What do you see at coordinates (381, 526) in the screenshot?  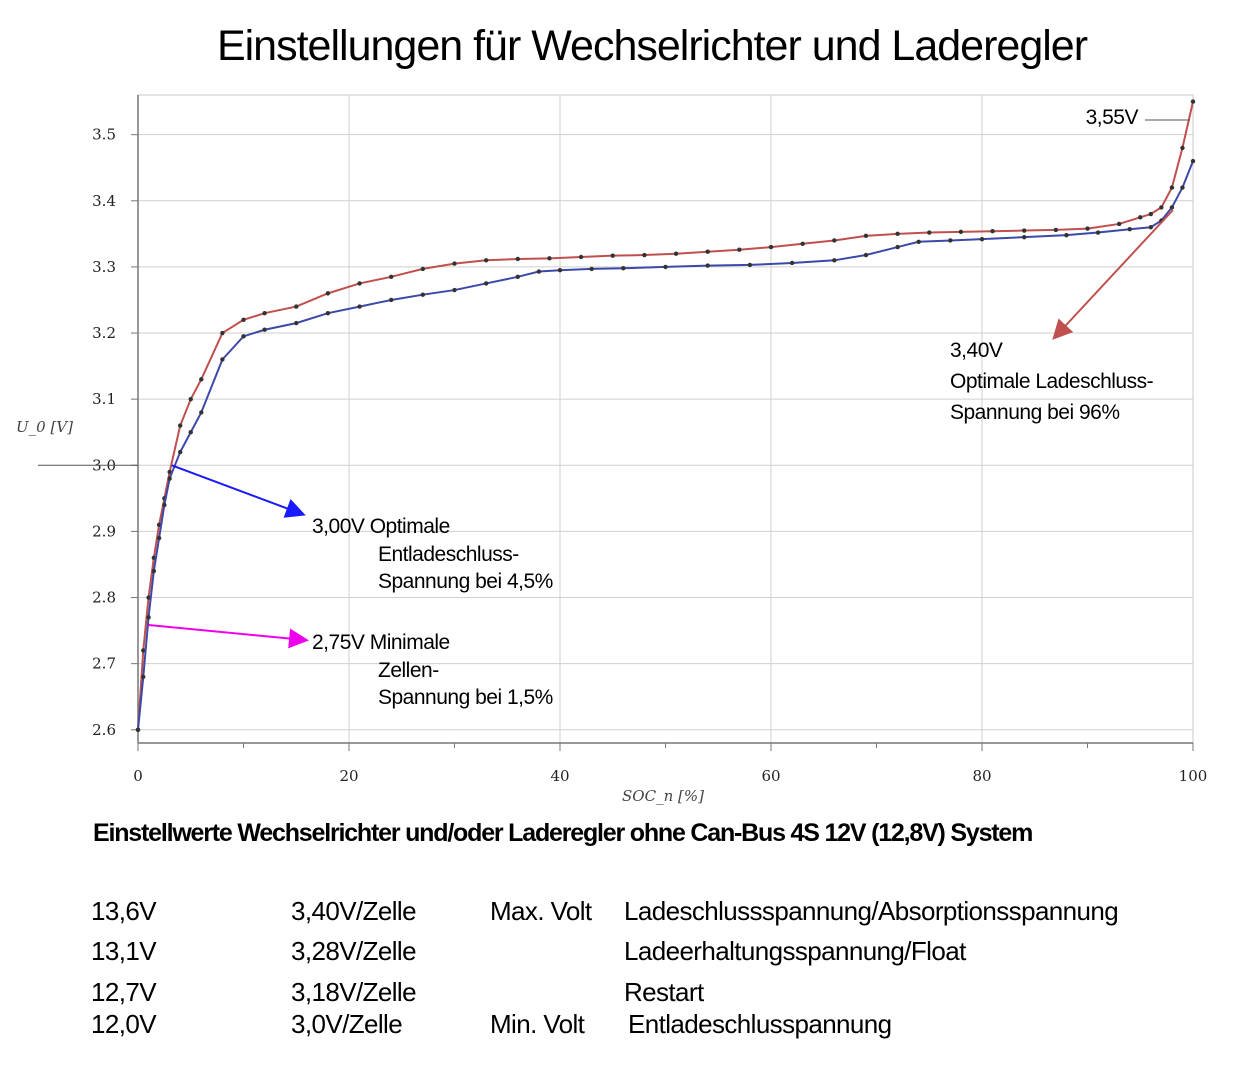 I see `discharge-cutoff-label: 3,00V Optimale` at bounding box center [381, 526].